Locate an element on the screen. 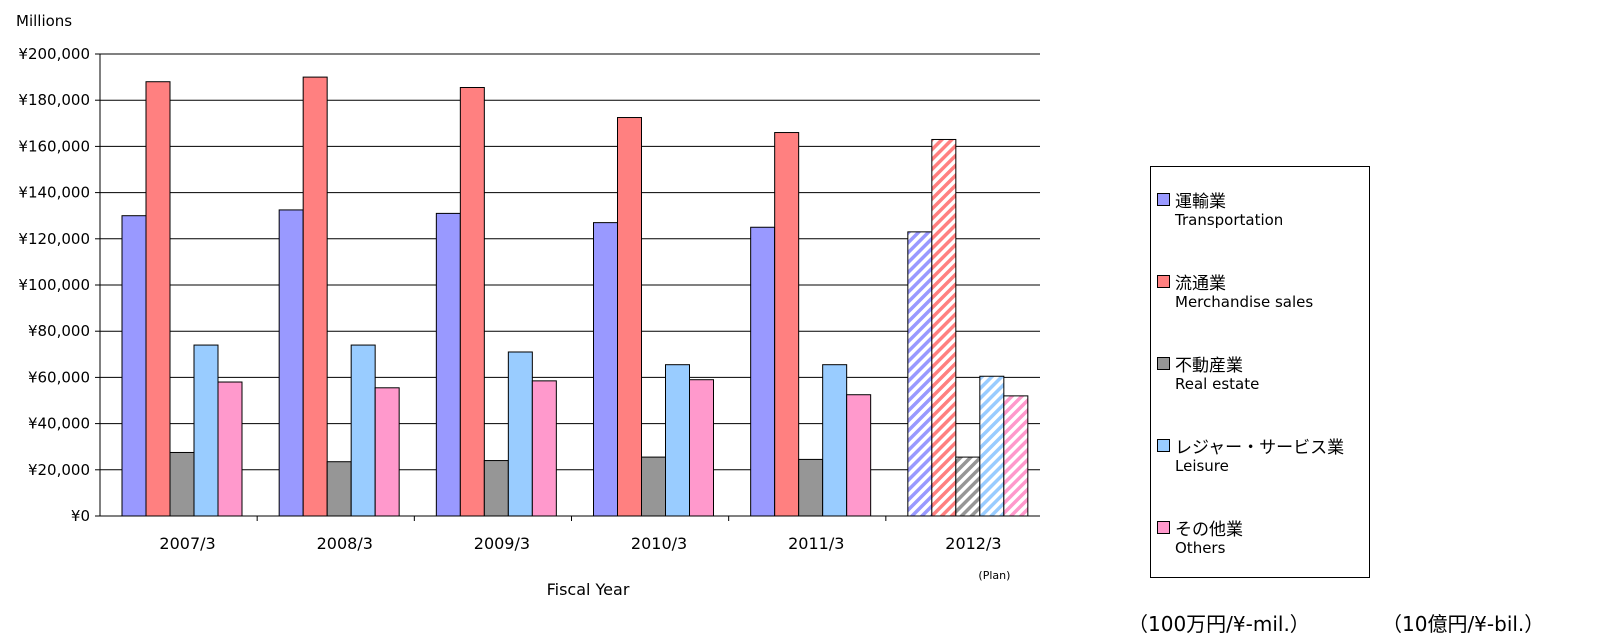 The image size is (1619, 644). bar-2009-3-leisure is located at coordinates (520, 434).